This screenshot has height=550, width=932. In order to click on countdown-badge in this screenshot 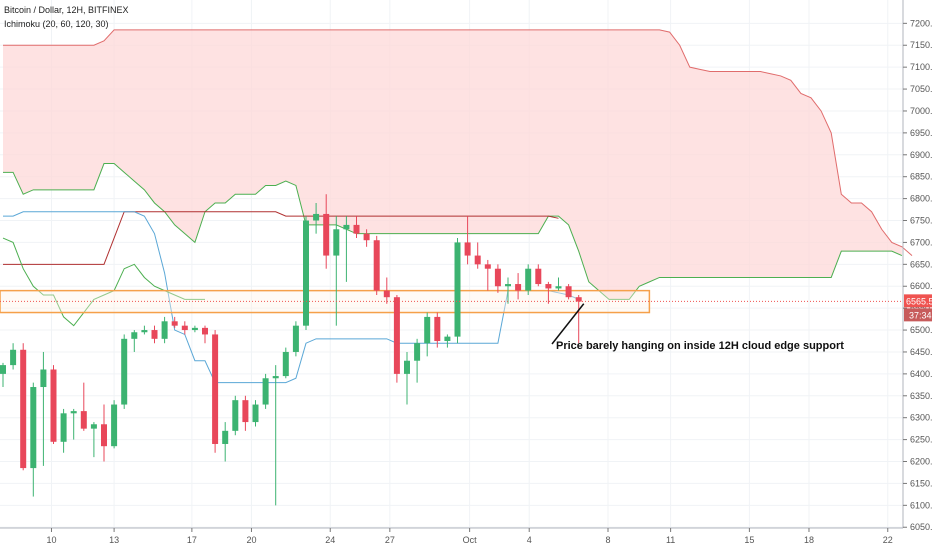, I will do `click(918, 315)`.